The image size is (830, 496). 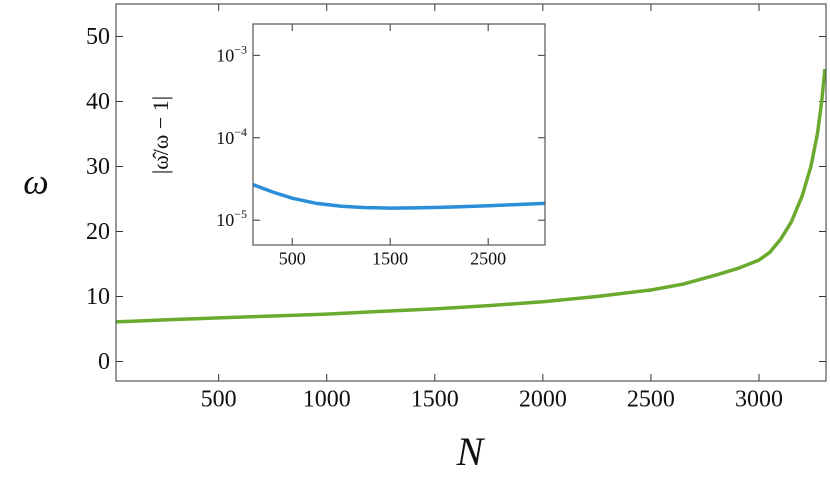 I want to click on y-tick-label: 10⁻³, so click(x=231, y=53).